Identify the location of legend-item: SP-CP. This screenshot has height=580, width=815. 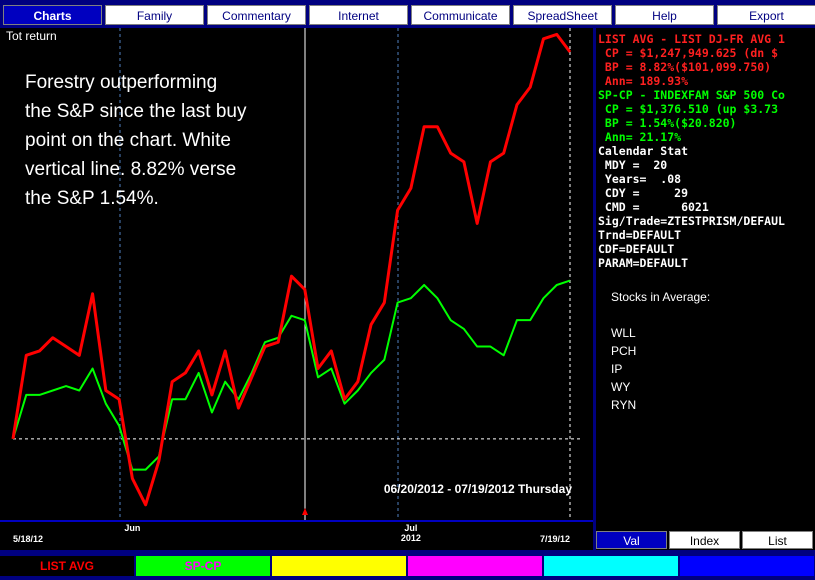
(203, 566).